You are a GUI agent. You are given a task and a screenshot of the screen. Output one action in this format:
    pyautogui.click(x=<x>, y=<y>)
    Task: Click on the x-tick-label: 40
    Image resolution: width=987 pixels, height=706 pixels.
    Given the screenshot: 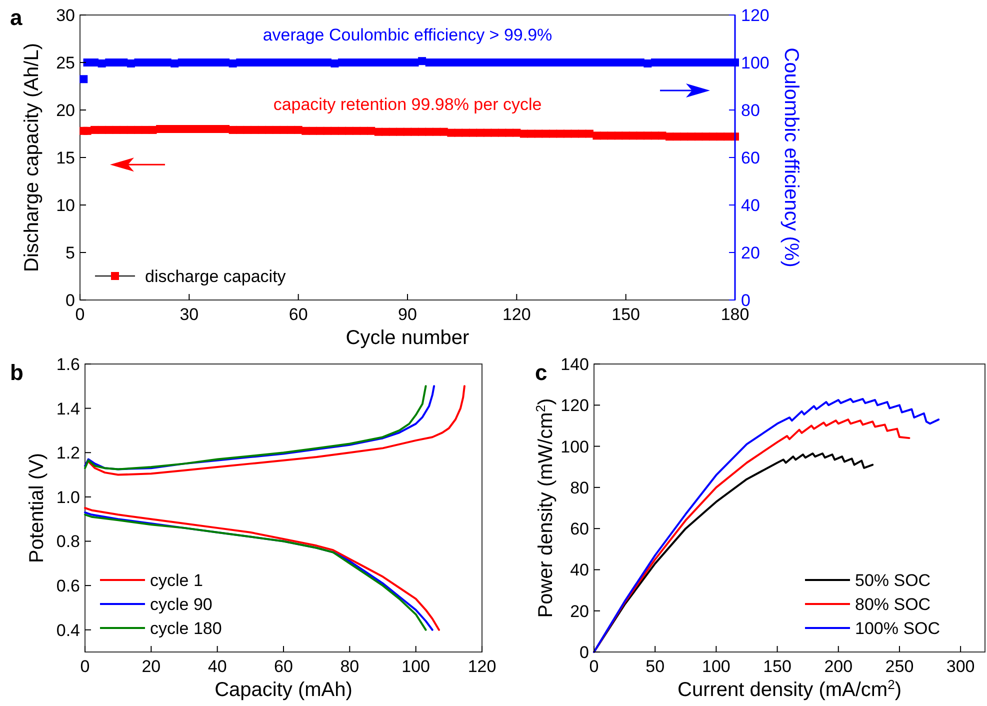 What is the action you would take?
    pyautogui.click(x=217, y=666)
    